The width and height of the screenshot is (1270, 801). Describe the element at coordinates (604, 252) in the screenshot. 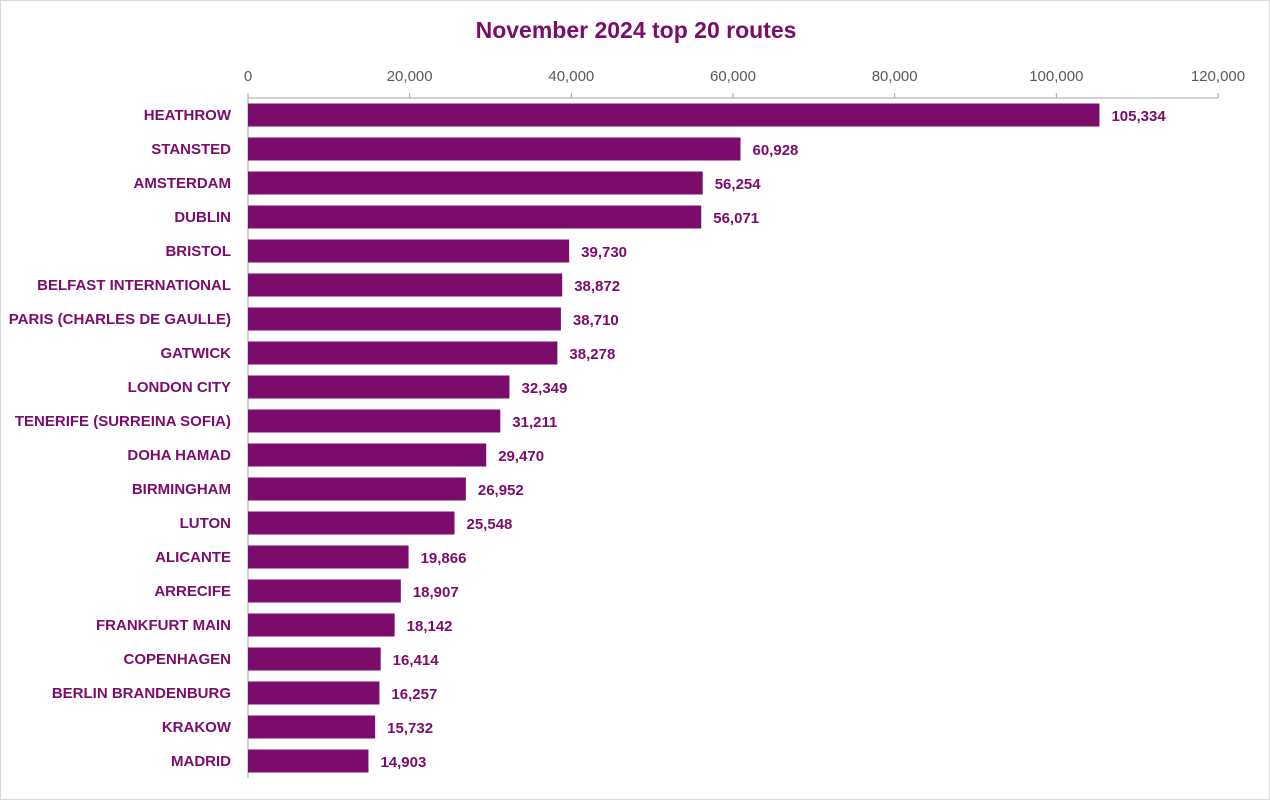

I see `data-label: 39,730` at that location.